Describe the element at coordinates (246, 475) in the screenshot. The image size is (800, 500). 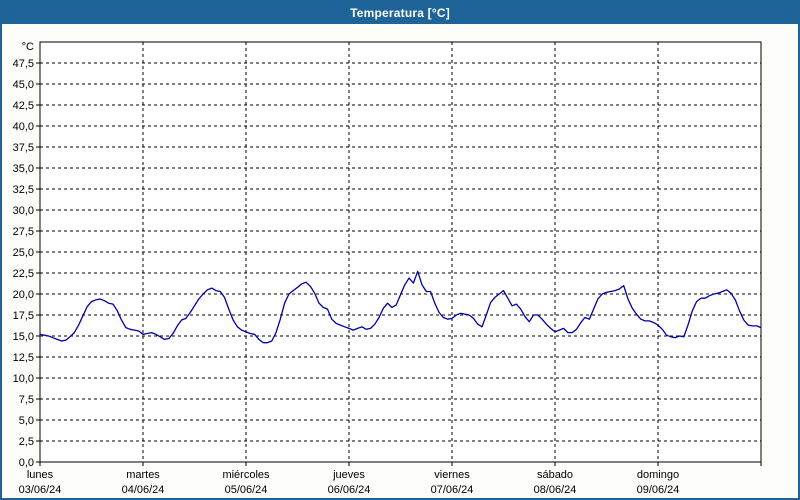
I see `x-day-label: miércoles` at that location.